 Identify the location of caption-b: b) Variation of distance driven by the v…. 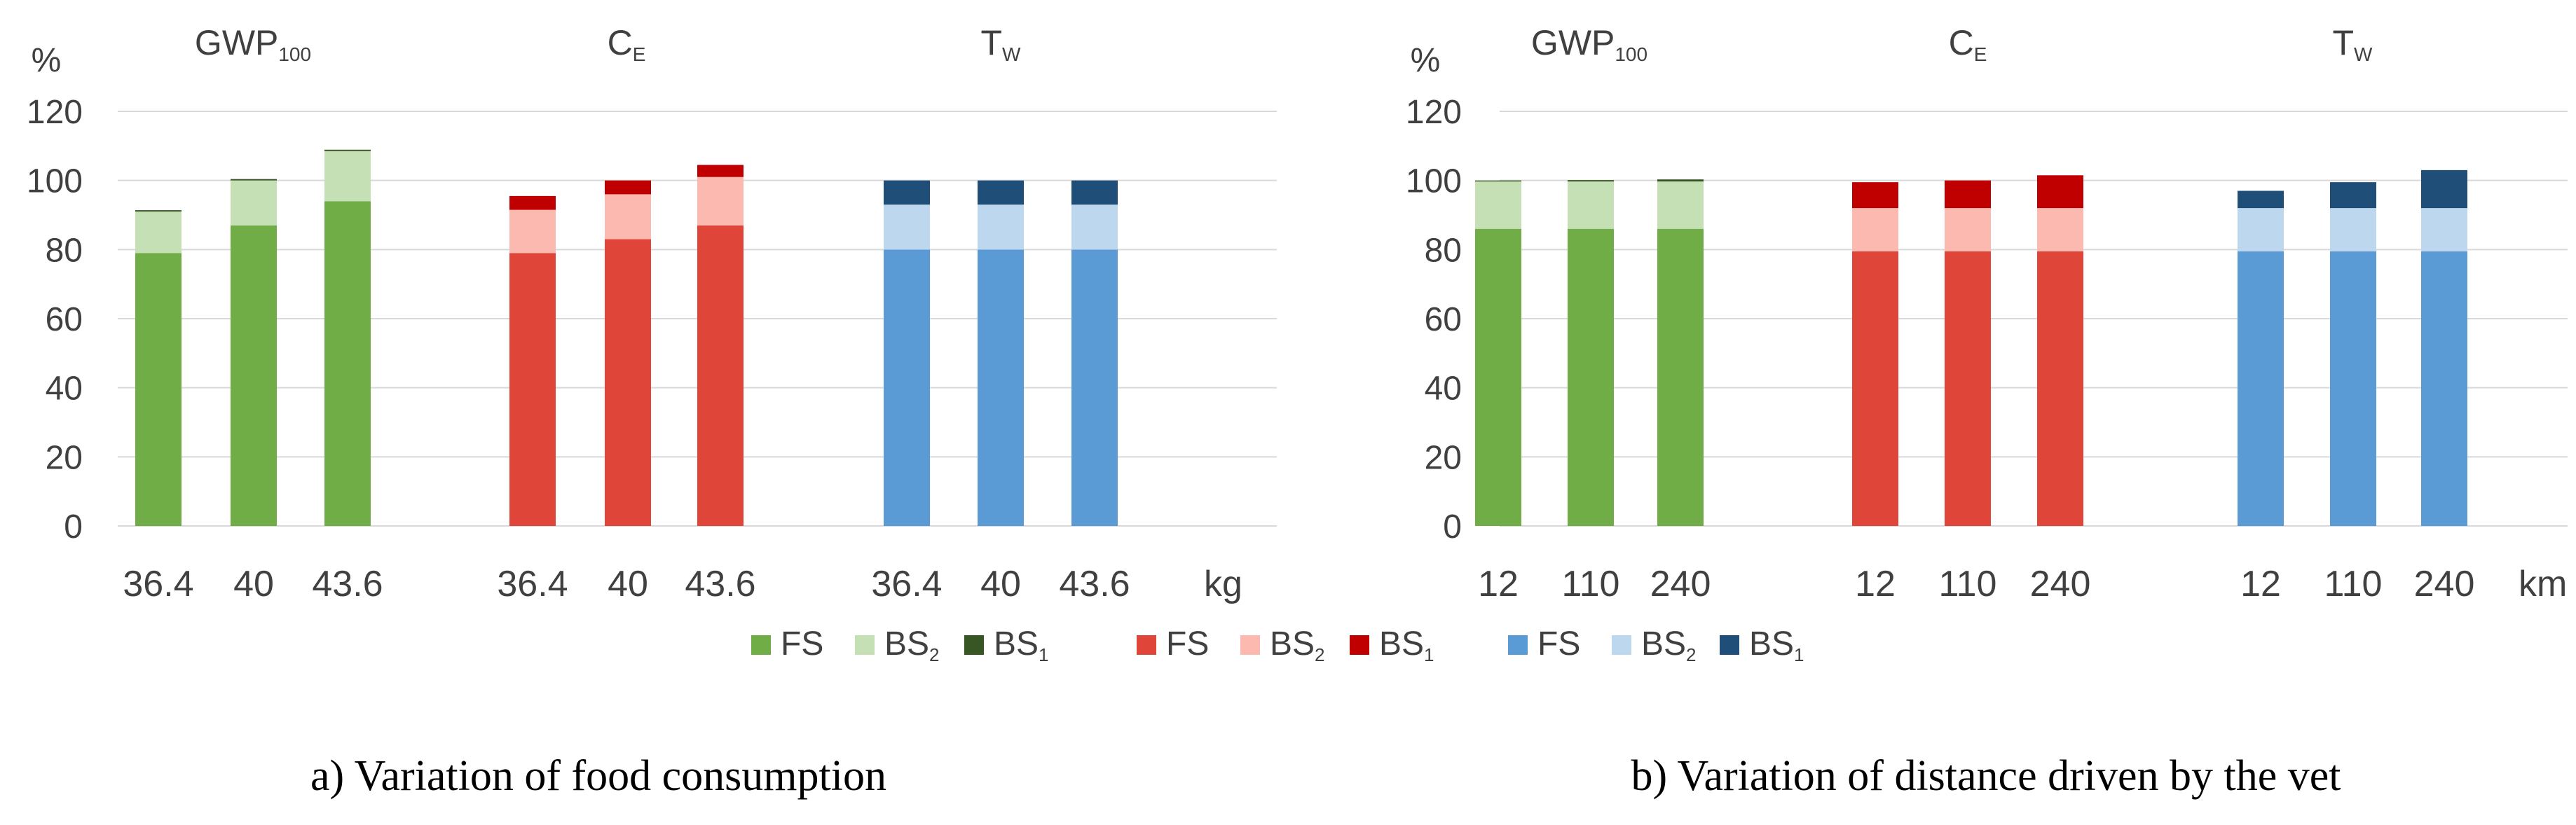
(1986, 776).